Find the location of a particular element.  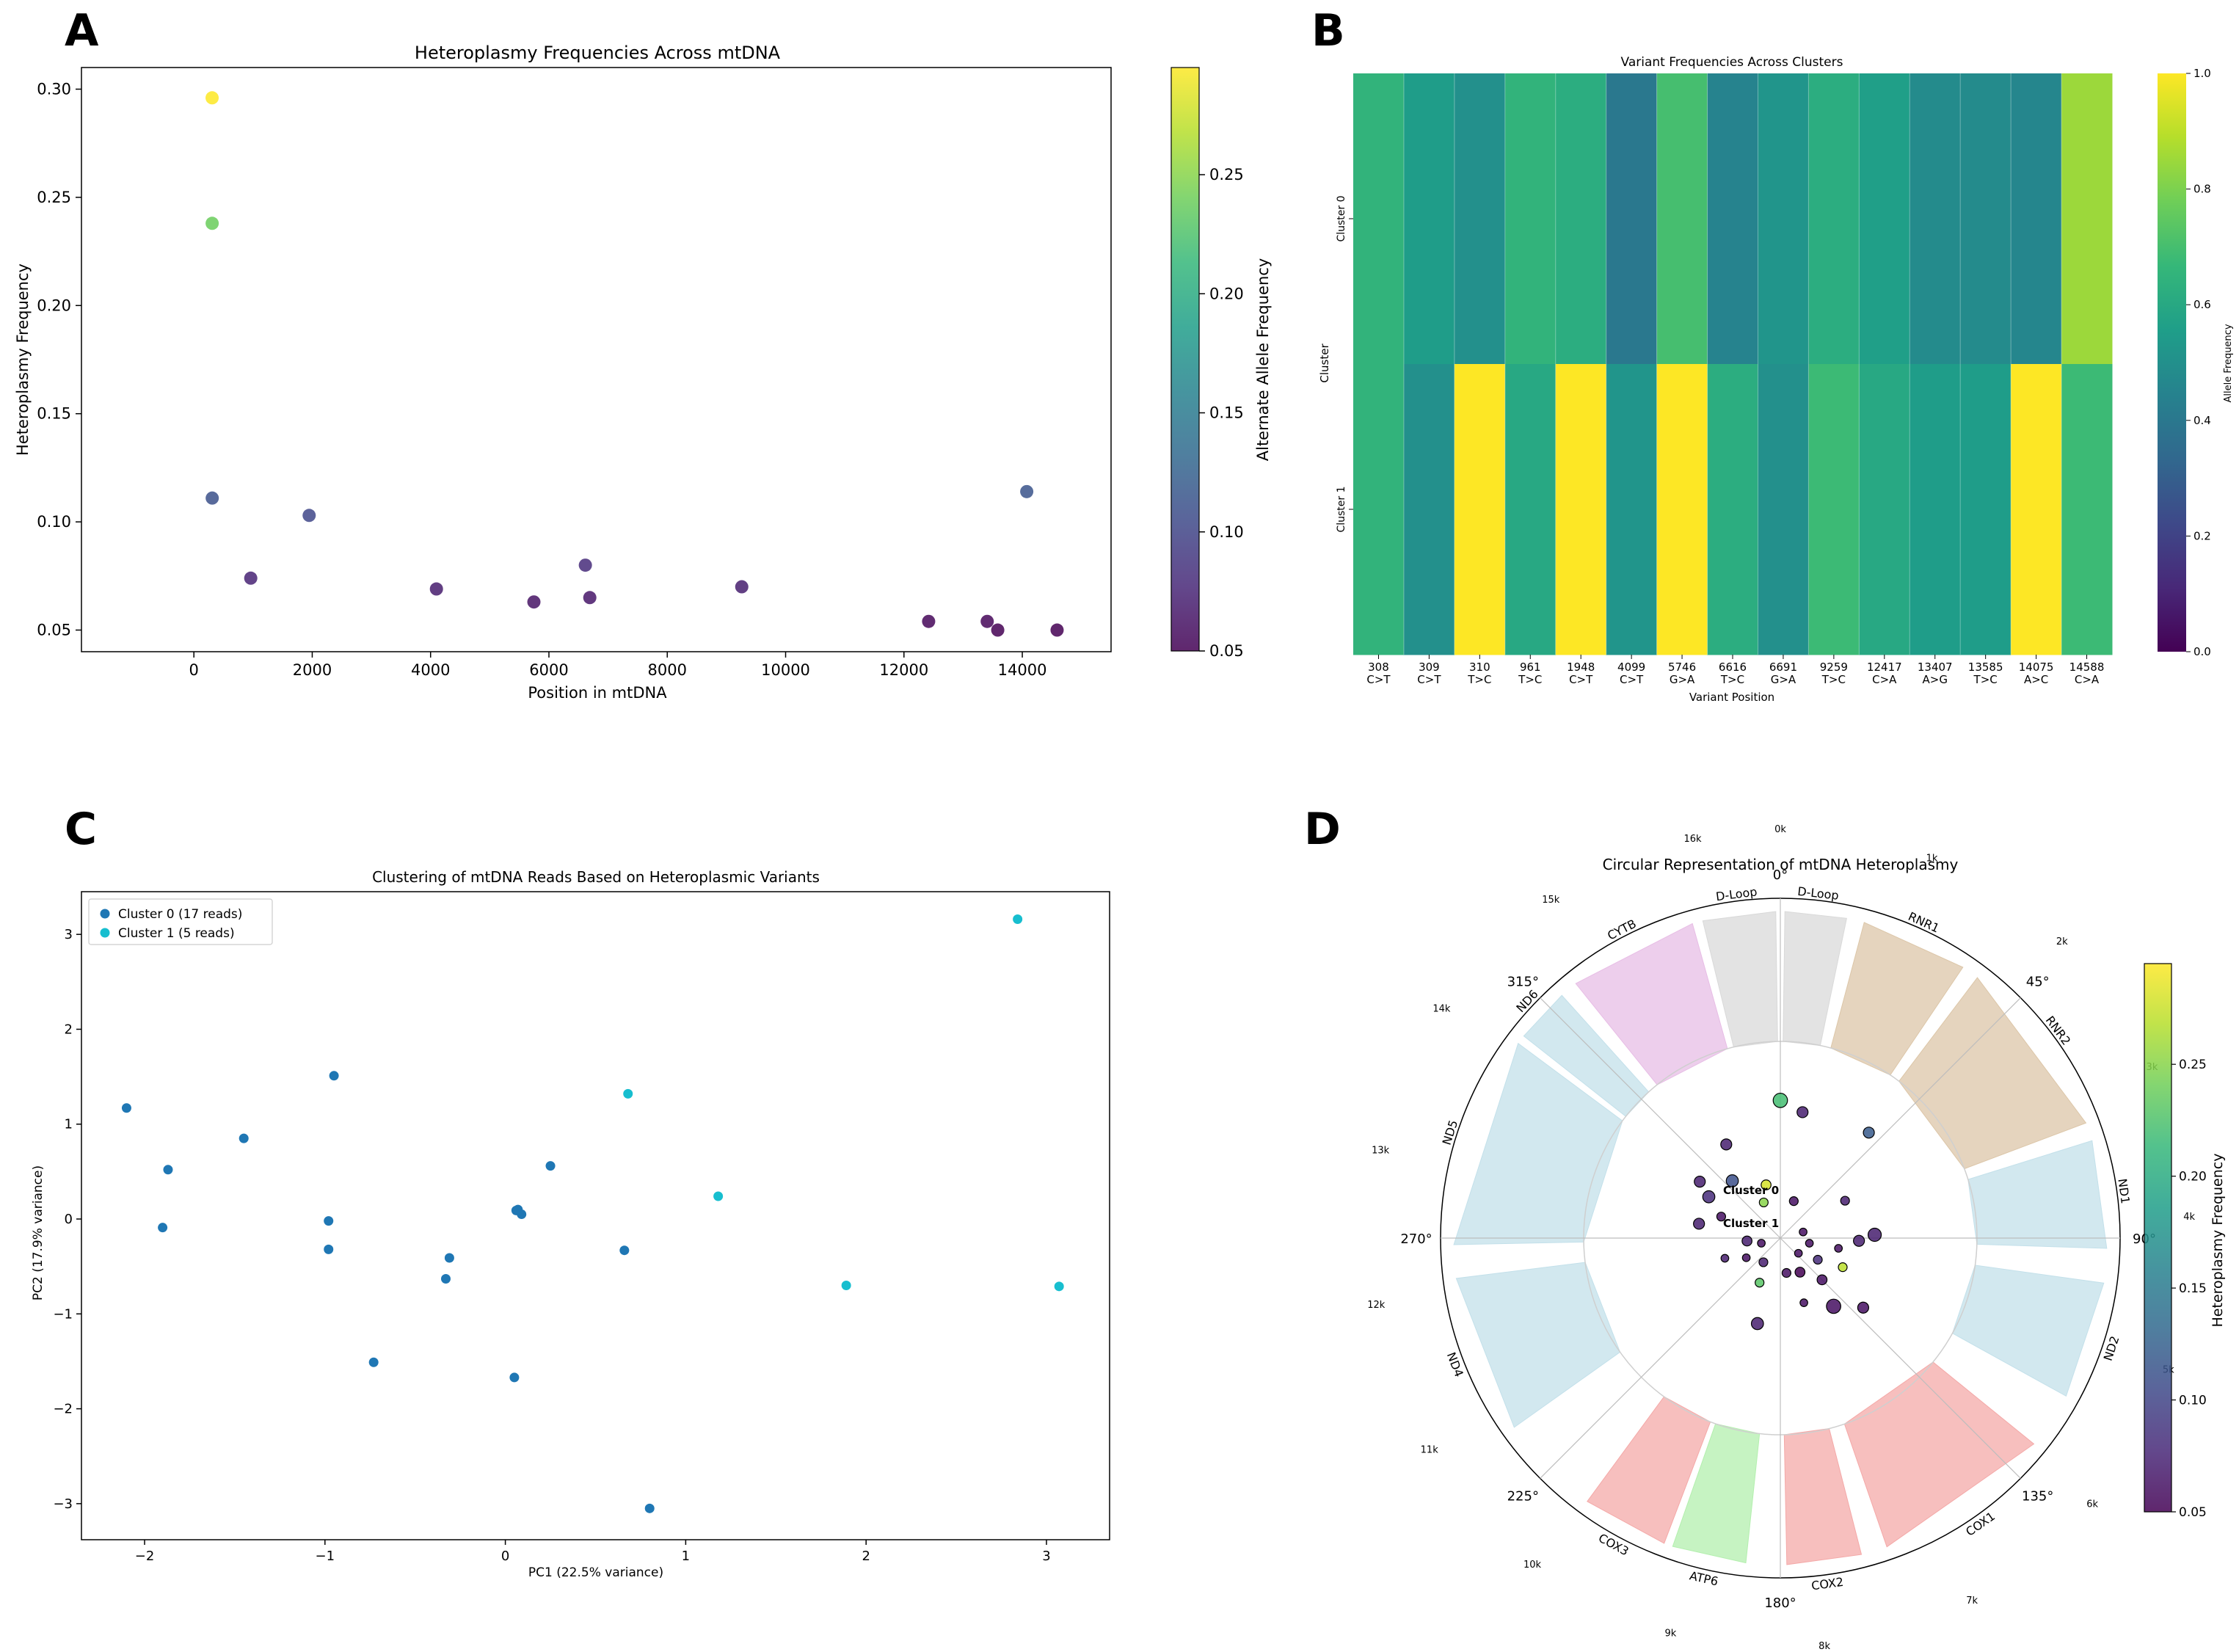

panel-b-xtick-position: 14075 is located at coordinates (2037, 667).